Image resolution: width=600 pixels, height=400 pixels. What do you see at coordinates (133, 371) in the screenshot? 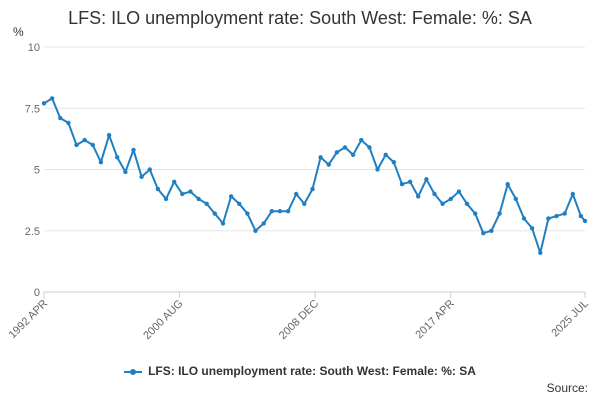
I see `legend-swatch-icon` at bounding box center [133, 371].